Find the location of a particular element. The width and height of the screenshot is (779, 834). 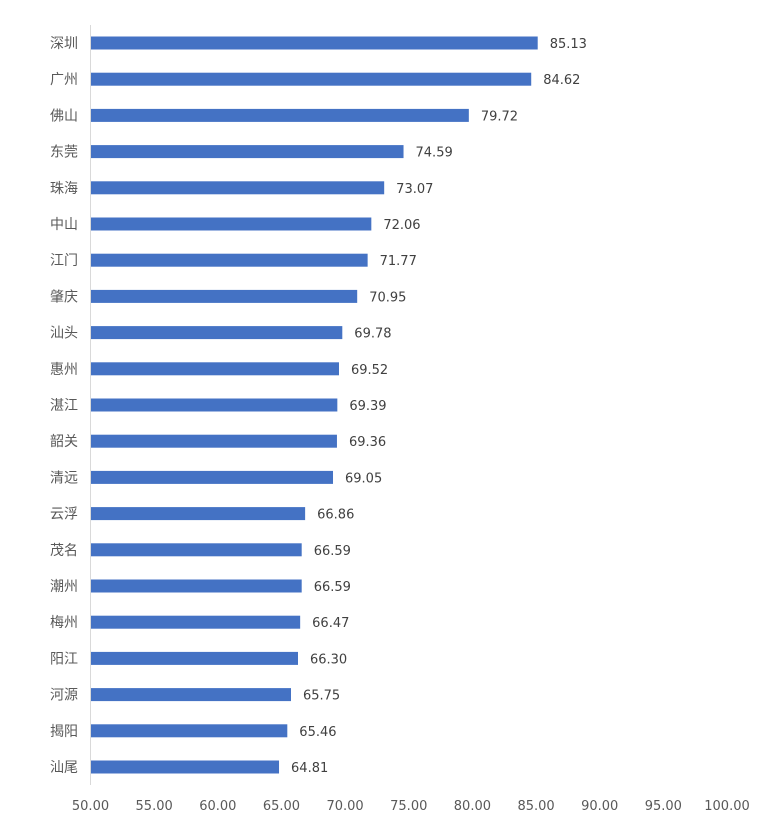

value-label: 65.46 is located at coordinates (317, 732).